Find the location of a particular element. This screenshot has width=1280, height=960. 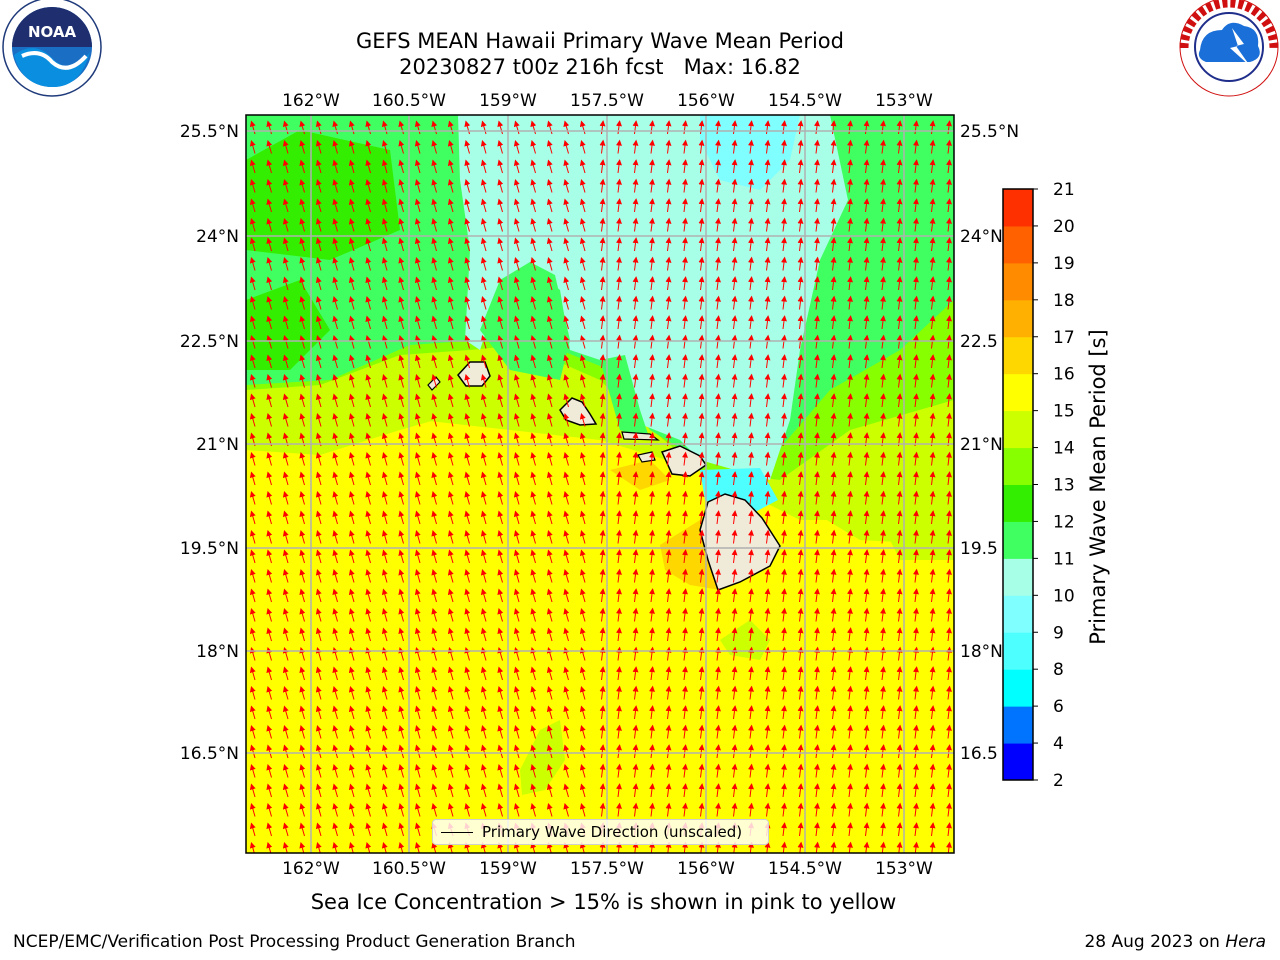

lon-tick-label: 162°W is located at coordinates (311, 869).